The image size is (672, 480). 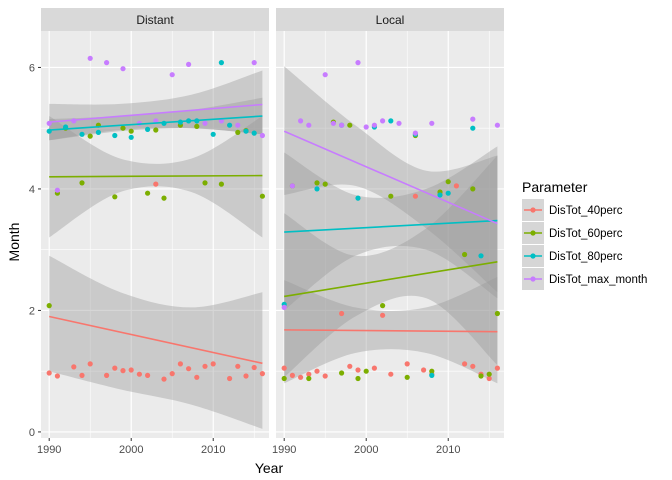 I want to click on legend-item-distot-60perc: DisTot_60perc, so click(x=572, y=233).